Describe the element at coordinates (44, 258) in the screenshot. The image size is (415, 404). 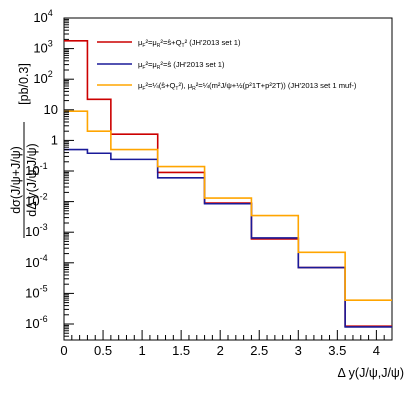
I see `y-tick-exponent: -4` at that location.